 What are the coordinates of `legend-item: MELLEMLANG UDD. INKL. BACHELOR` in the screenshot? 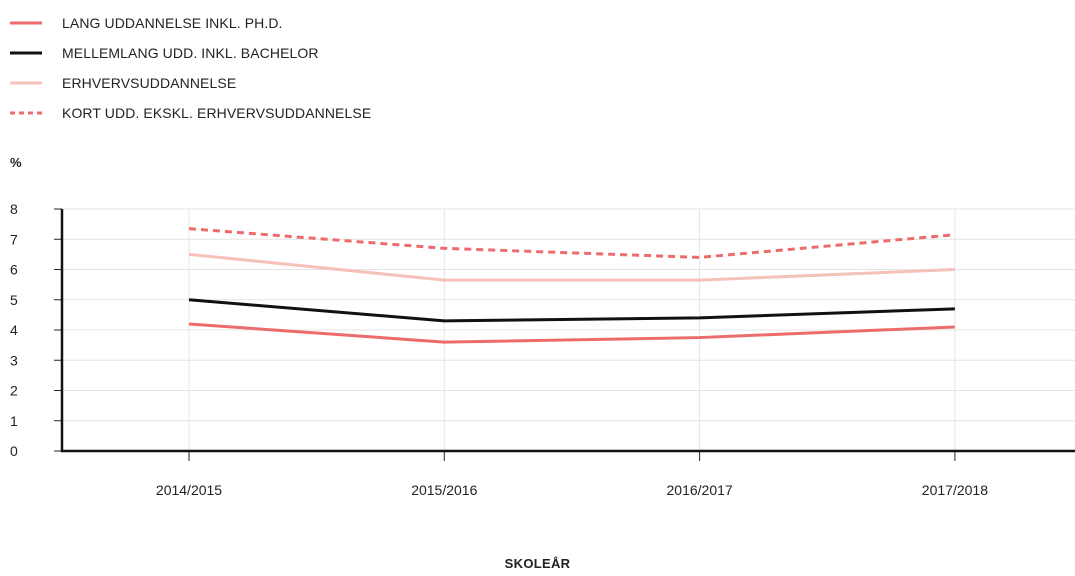 It's located at (190, 53).